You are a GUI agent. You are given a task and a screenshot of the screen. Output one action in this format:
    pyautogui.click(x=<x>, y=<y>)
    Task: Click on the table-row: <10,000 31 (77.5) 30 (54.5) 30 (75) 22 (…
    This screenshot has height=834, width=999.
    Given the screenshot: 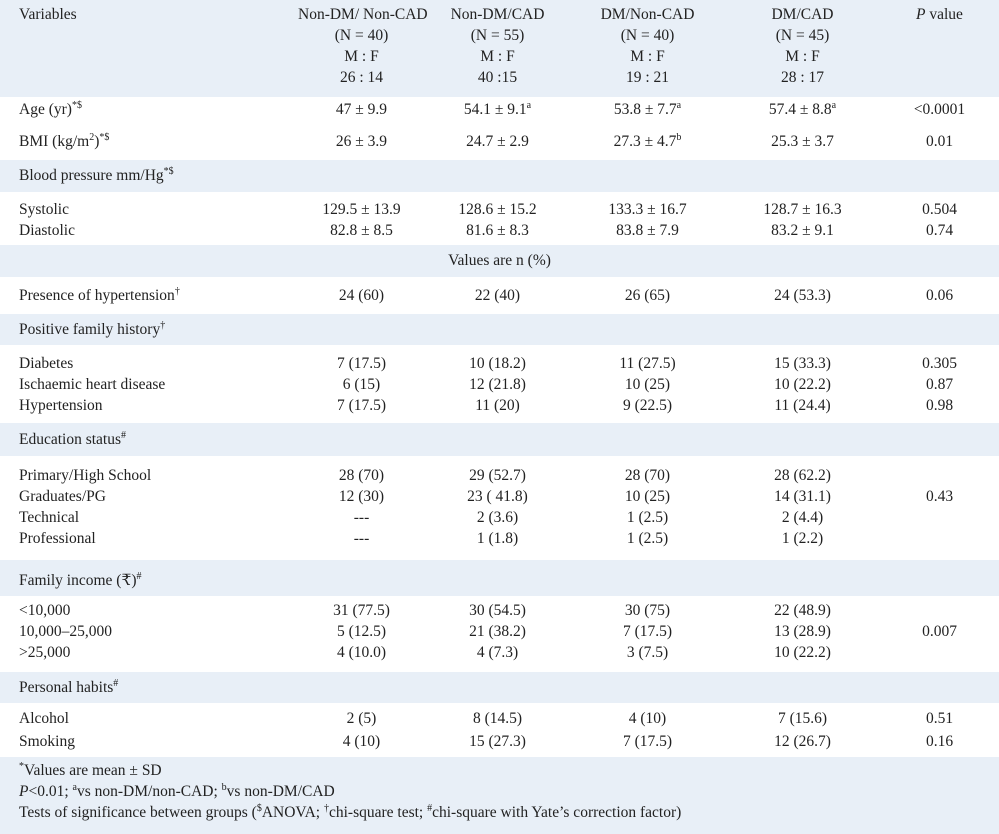 What is the action you would take?
    pyautogui.click(x=425, y=610)
    